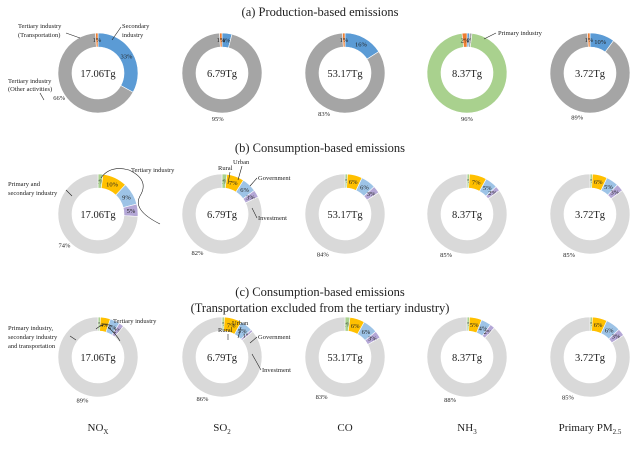  I want to click on pollutant-label: NH3, so click(467, 429).